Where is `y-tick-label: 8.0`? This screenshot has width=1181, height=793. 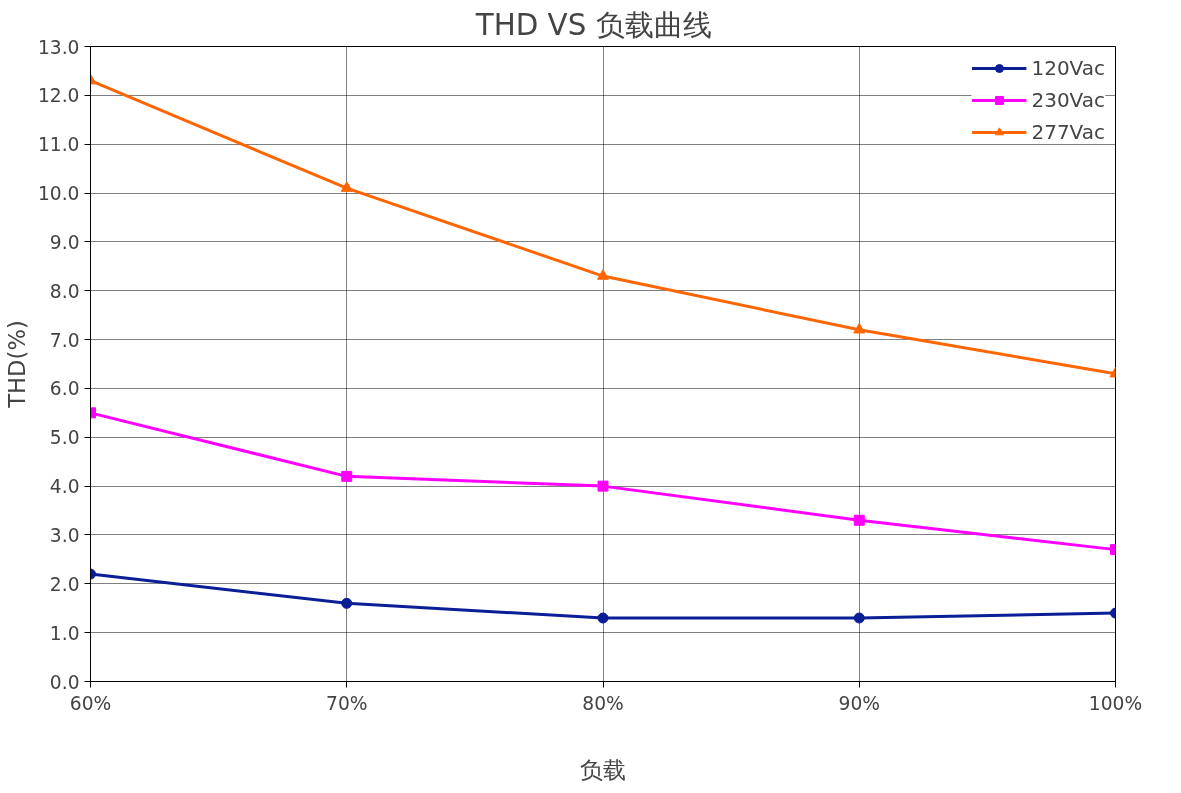
y-tick-label: 8.0 is located at coordinates (64, 291).